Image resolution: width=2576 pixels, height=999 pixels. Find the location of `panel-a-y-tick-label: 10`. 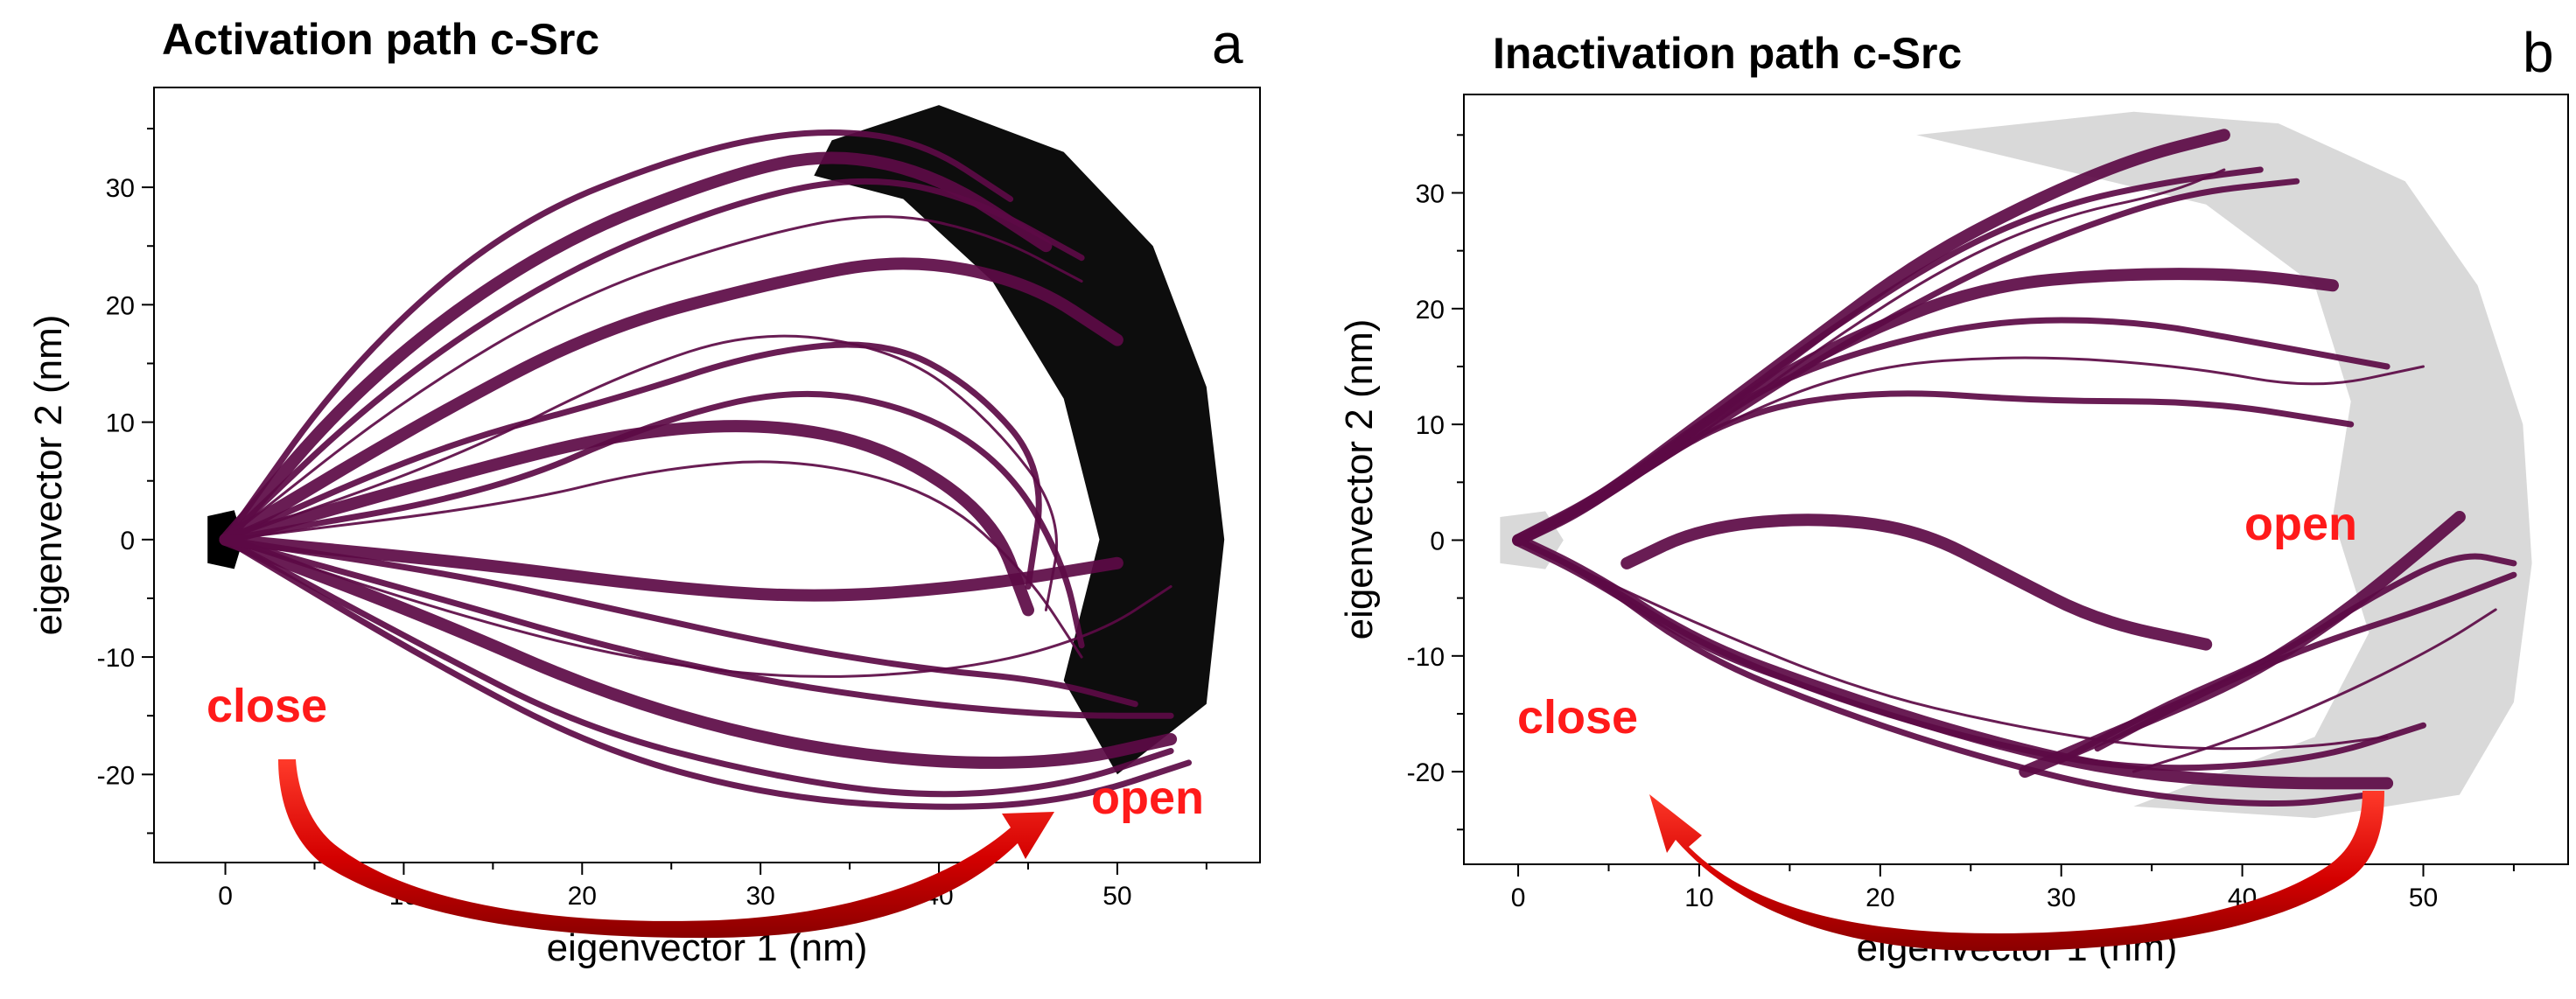

panel-a-y-tick-label: 10 is located at coordinates (120, 423).